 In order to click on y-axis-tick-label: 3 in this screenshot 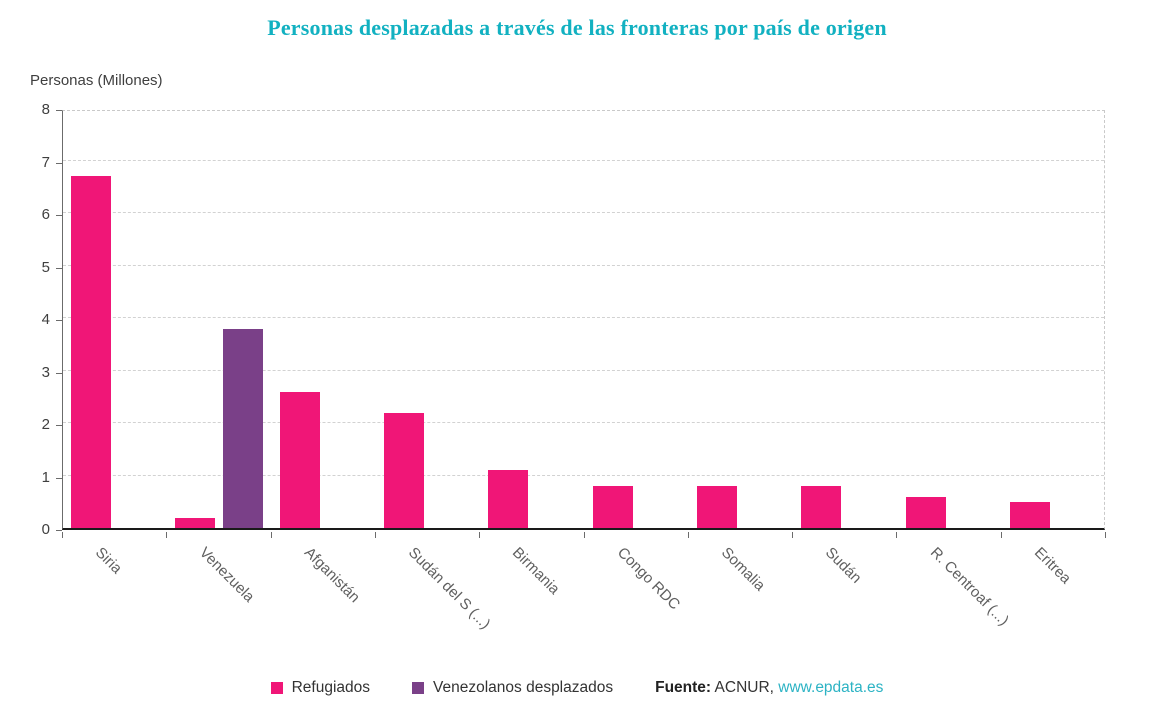, I will do `click(45, 372)`.